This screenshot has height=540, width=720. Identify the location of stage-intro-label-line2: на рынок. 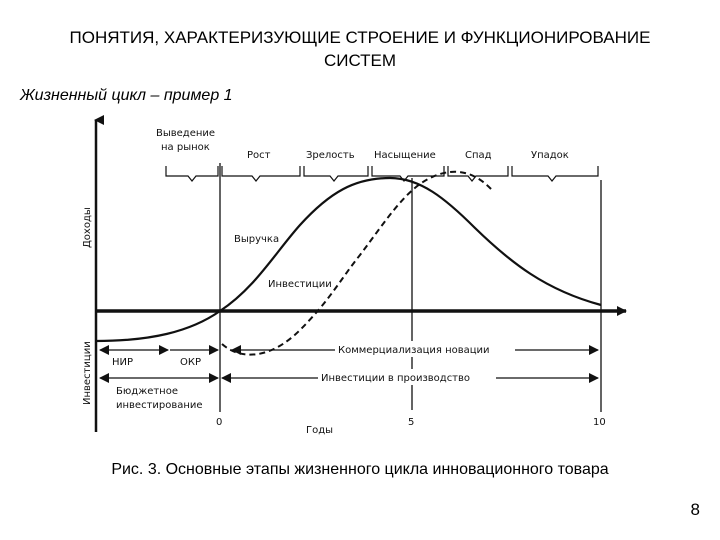
(185, 147).